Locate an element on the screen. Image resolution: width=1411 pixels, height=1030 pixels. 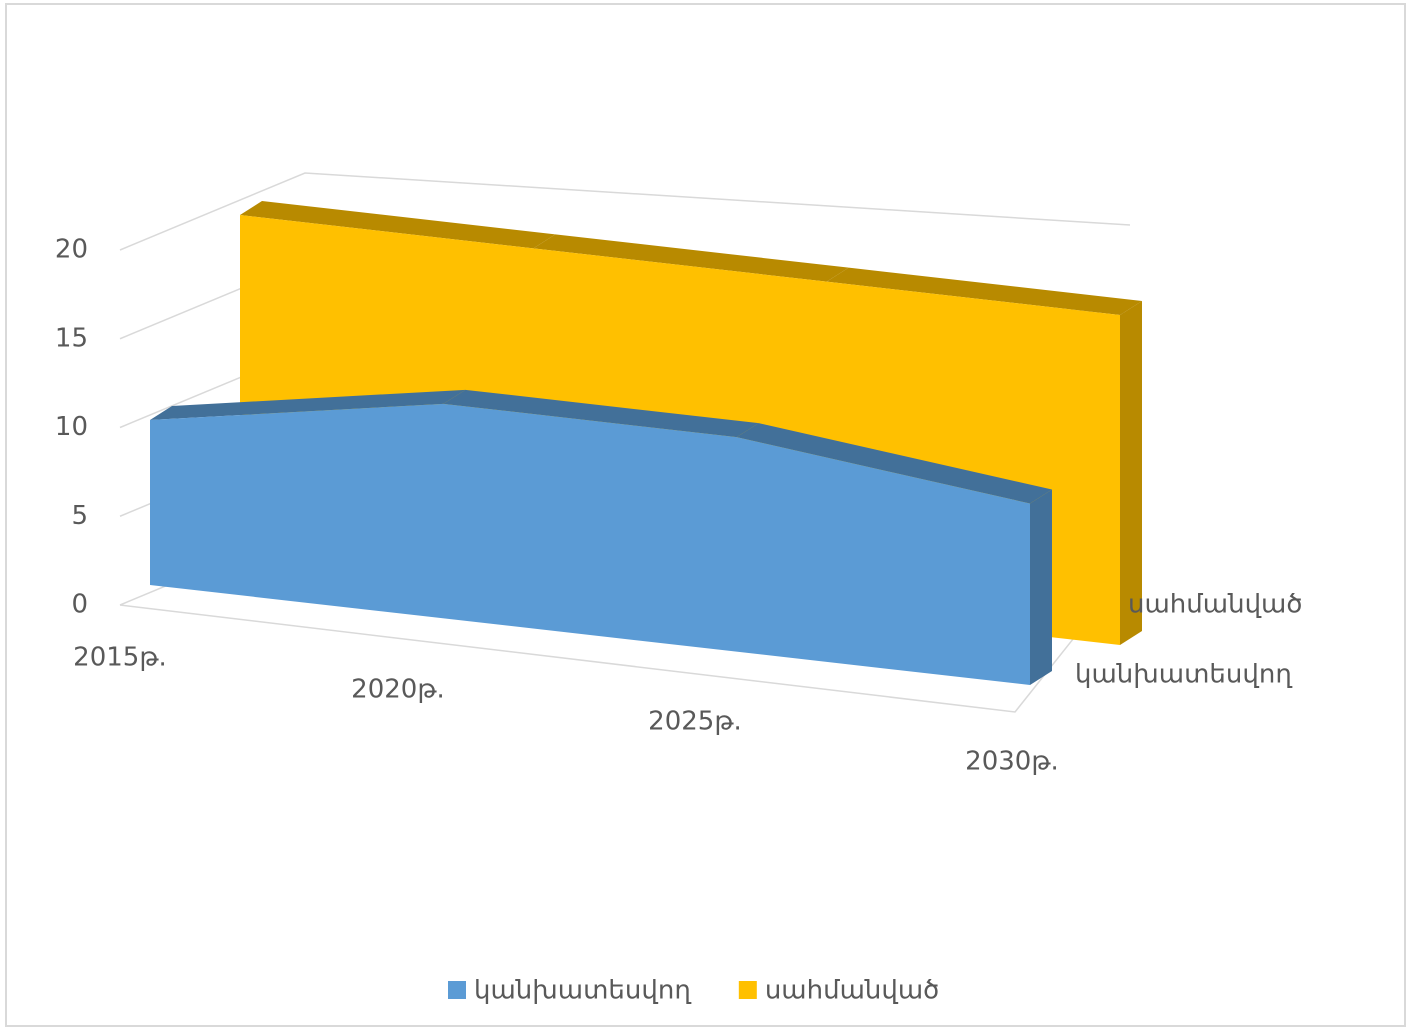
legend-label: կանխատեսվող is located at coordinates (582, 991).